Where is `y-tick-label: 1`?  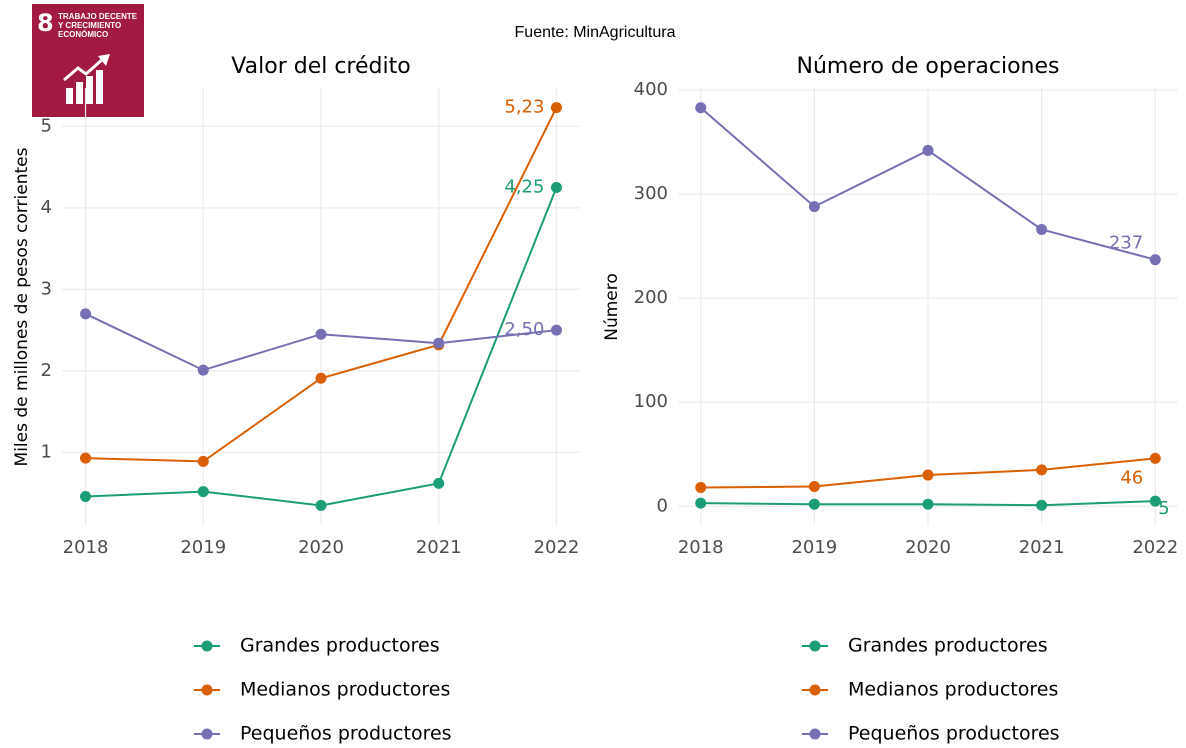 y-tick-label: 1 is located at coordinates (46, 451).